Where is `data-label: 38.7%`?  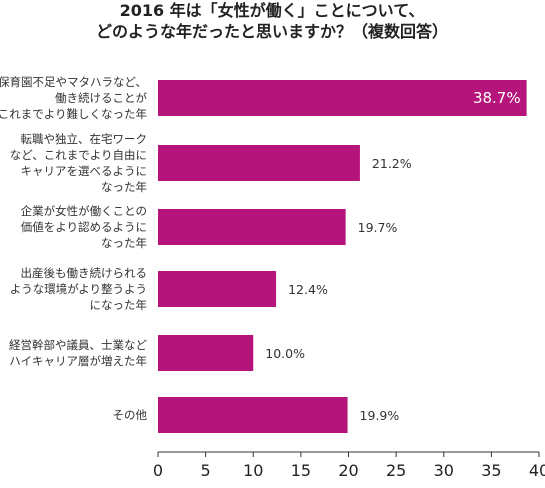 data-label: 38.7% is located at coordinates (497, 98).